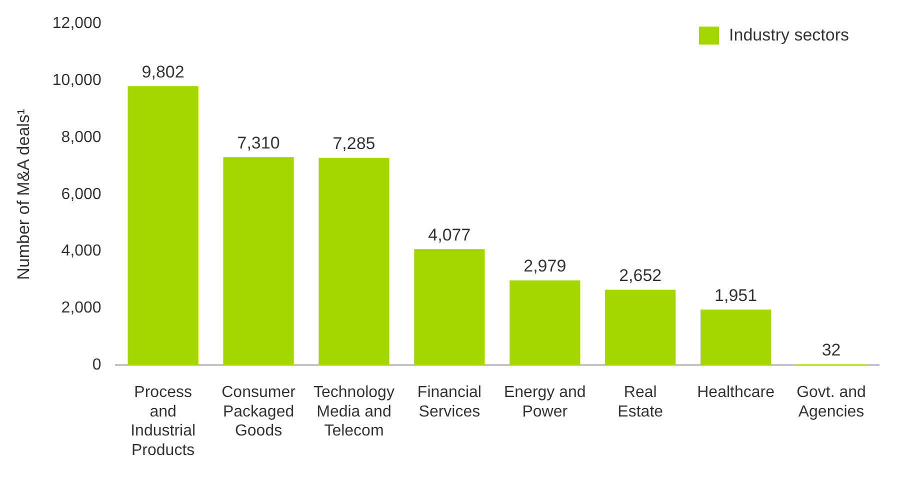 This screenshot has width=899, height=483. I want to click on x-tick-label: Energy and Power, so click(545, 402).